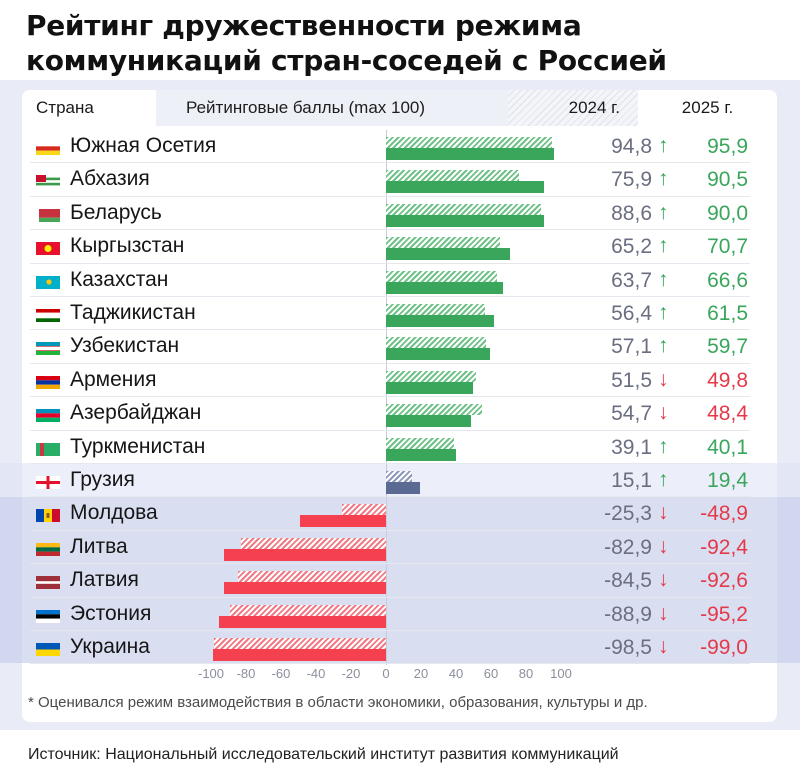 Image resolution: width=800 pixels, height=780 pixels. I want to click on latvia-flag-icon, so click(48, 583).